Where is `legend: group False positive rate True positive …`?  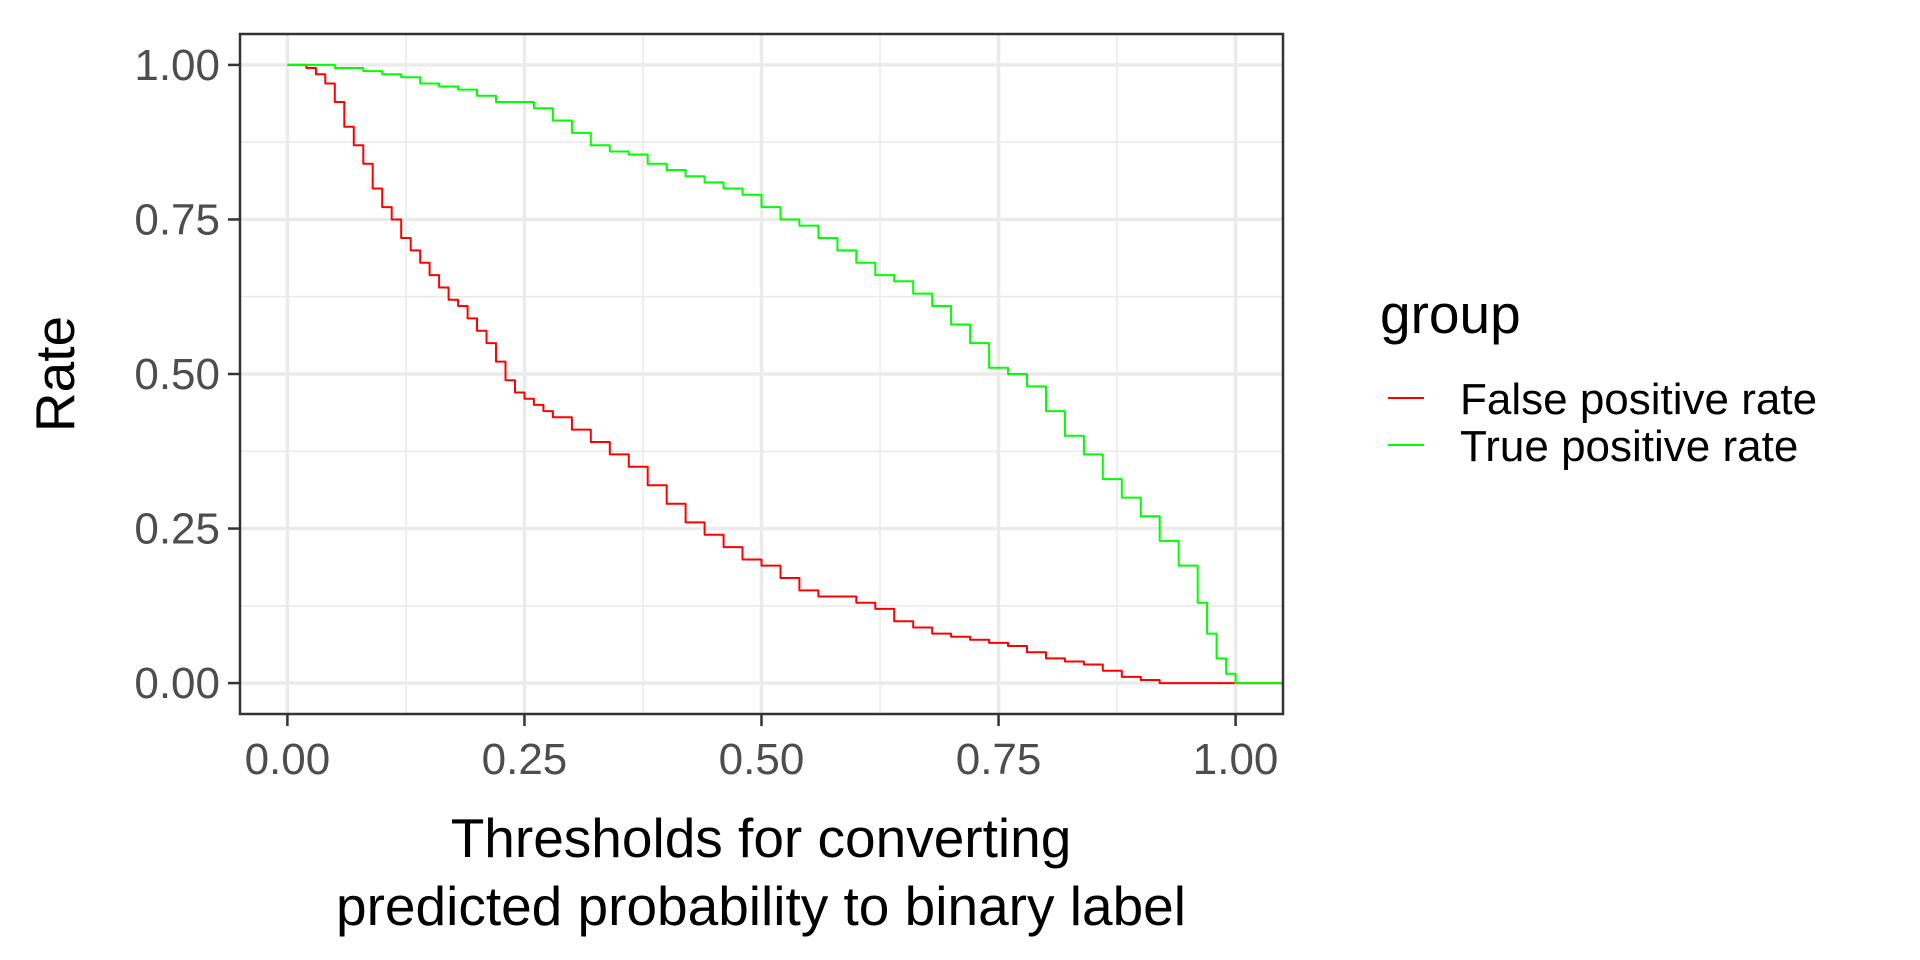
legend: group False positive rate True positive … is located at coordinates (1598, 377).